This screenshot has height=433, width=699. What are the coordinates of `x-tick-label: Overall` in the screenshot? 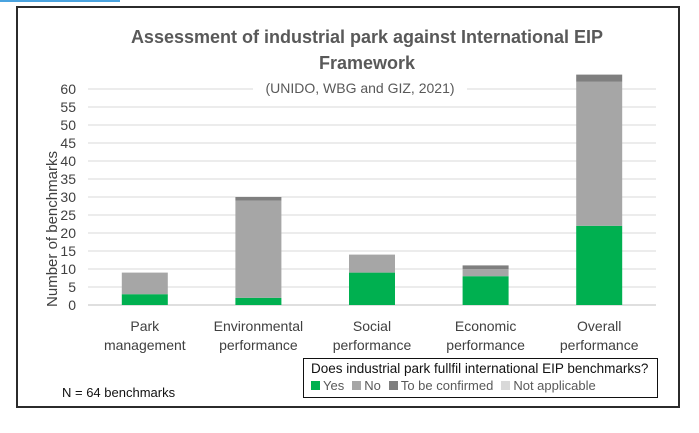 It's located at (599, 326).